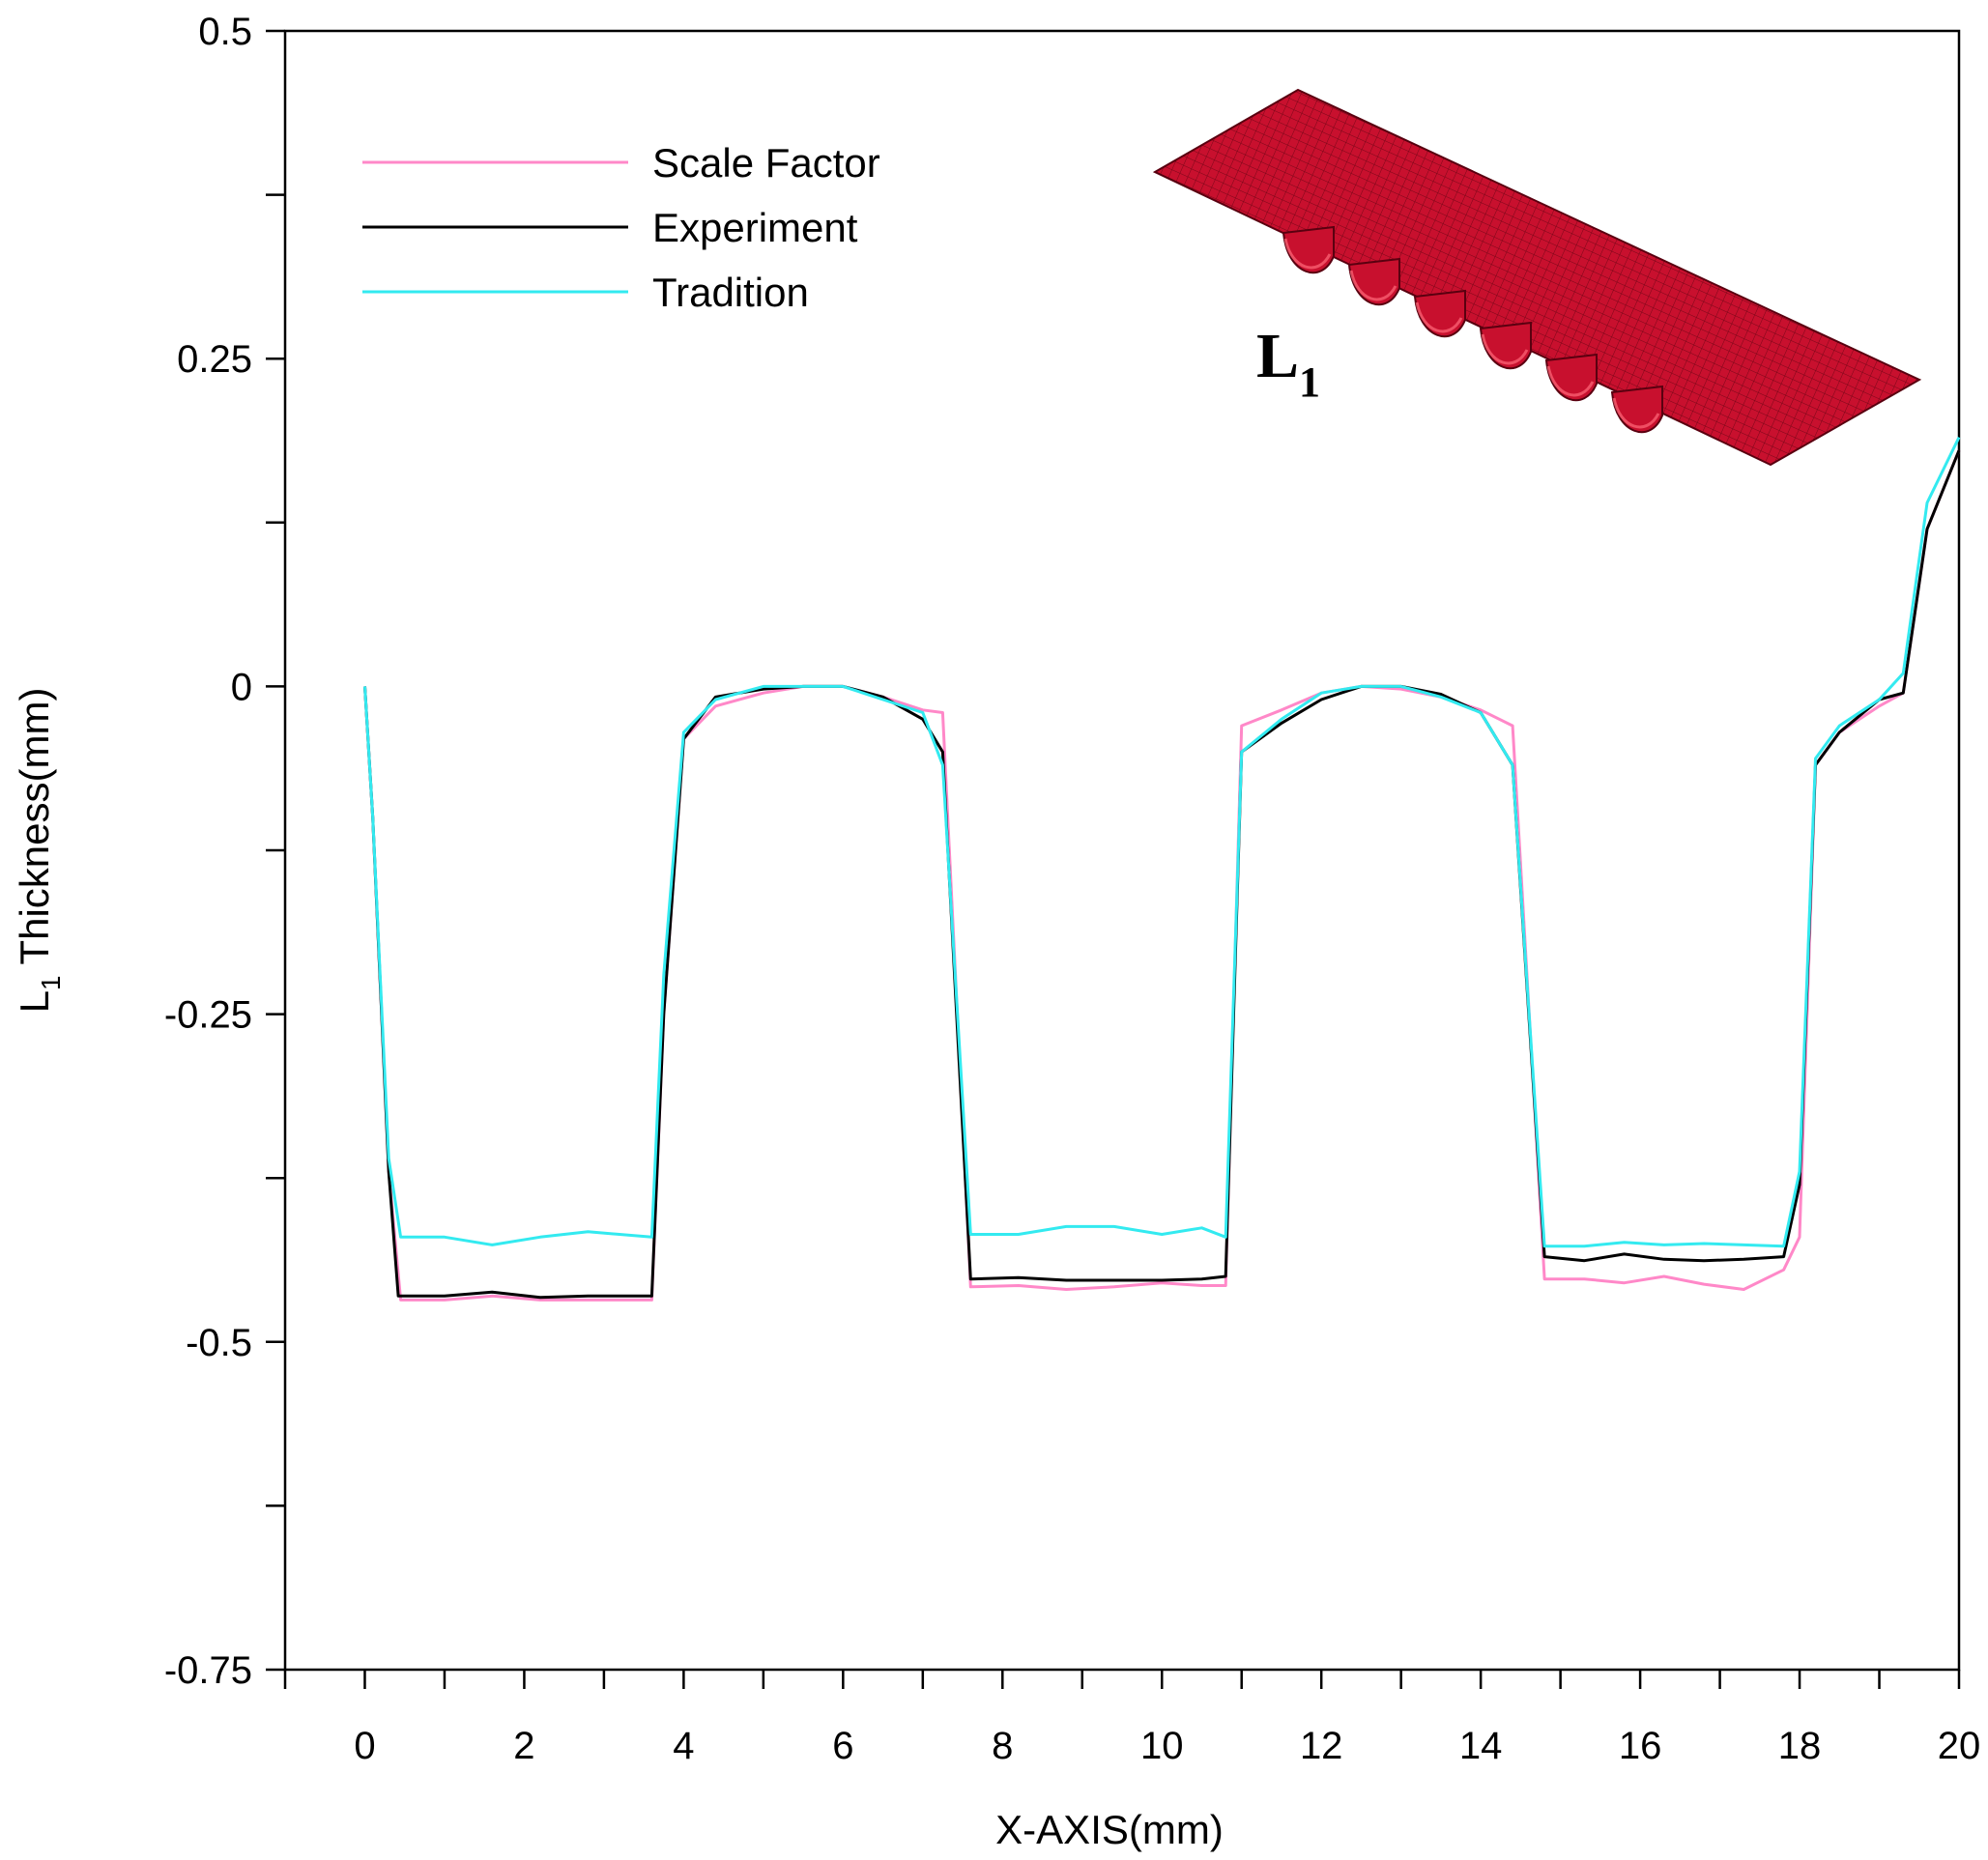 The height and width of the screenshot is (1860, 1988). I want to click on x-tick-label: 20, so click(1960, 1746).